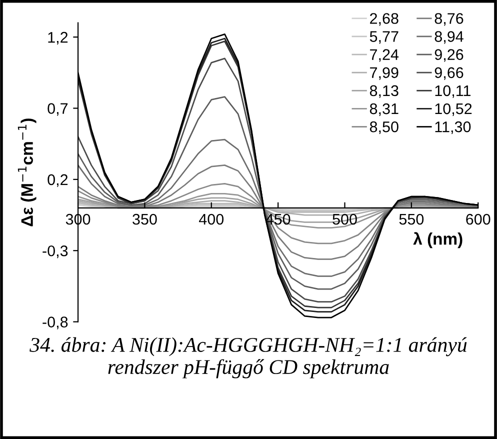  What do you see at coordinates (58, 180) in the screenshot?
I see `y-tick-label: 0,2` at bounding box center [58, 180].